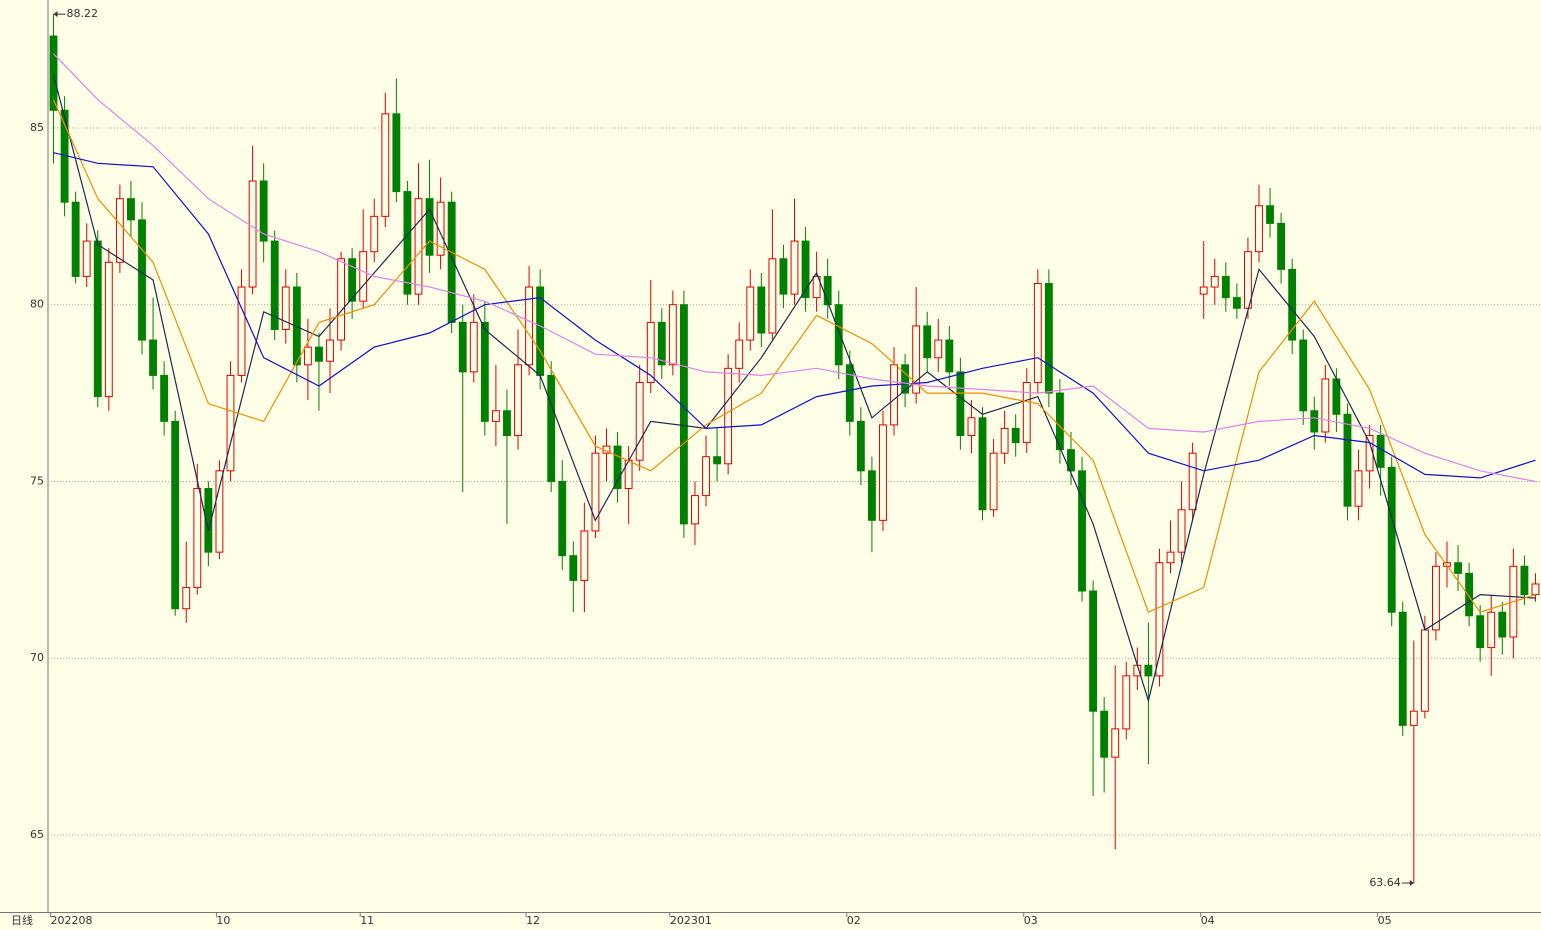 This screenshot has height=930, width=1541. Describe the element at coordinates (37, 127) in the screenshot. I see `y-tick-label: 85` at that location.